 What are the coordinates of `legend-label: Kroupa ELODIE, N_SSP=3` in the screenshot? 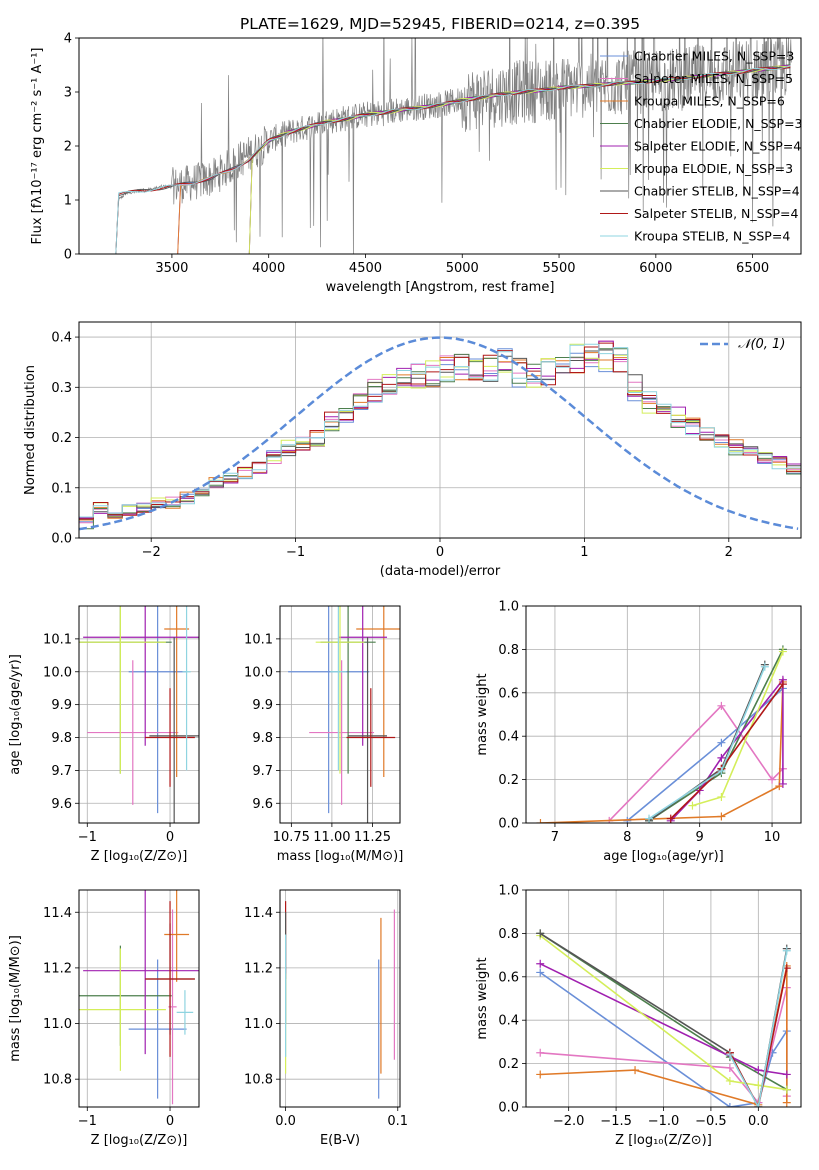 It's located at (713, 168).